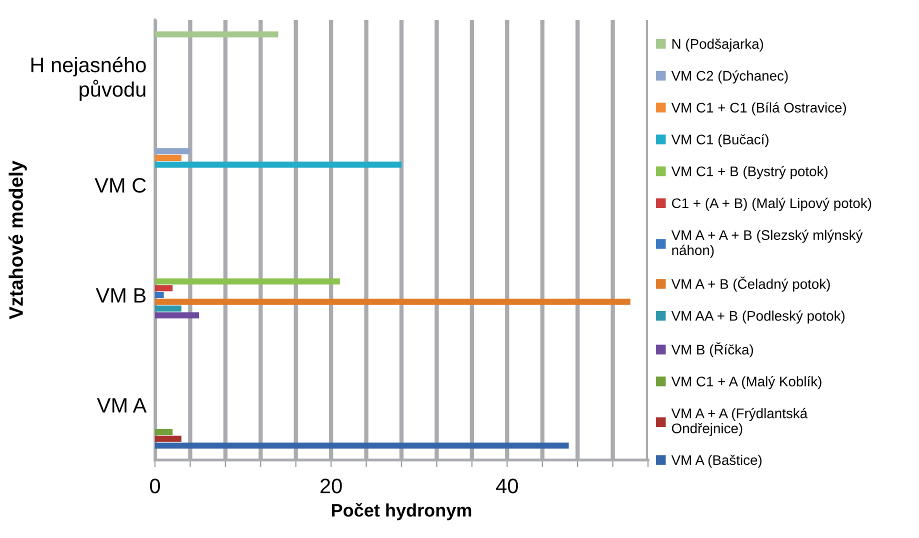 This screenshot has width=919, height=538. I want to click on legend-label: VM AA + B (Podleský potok), so click(758, 317).